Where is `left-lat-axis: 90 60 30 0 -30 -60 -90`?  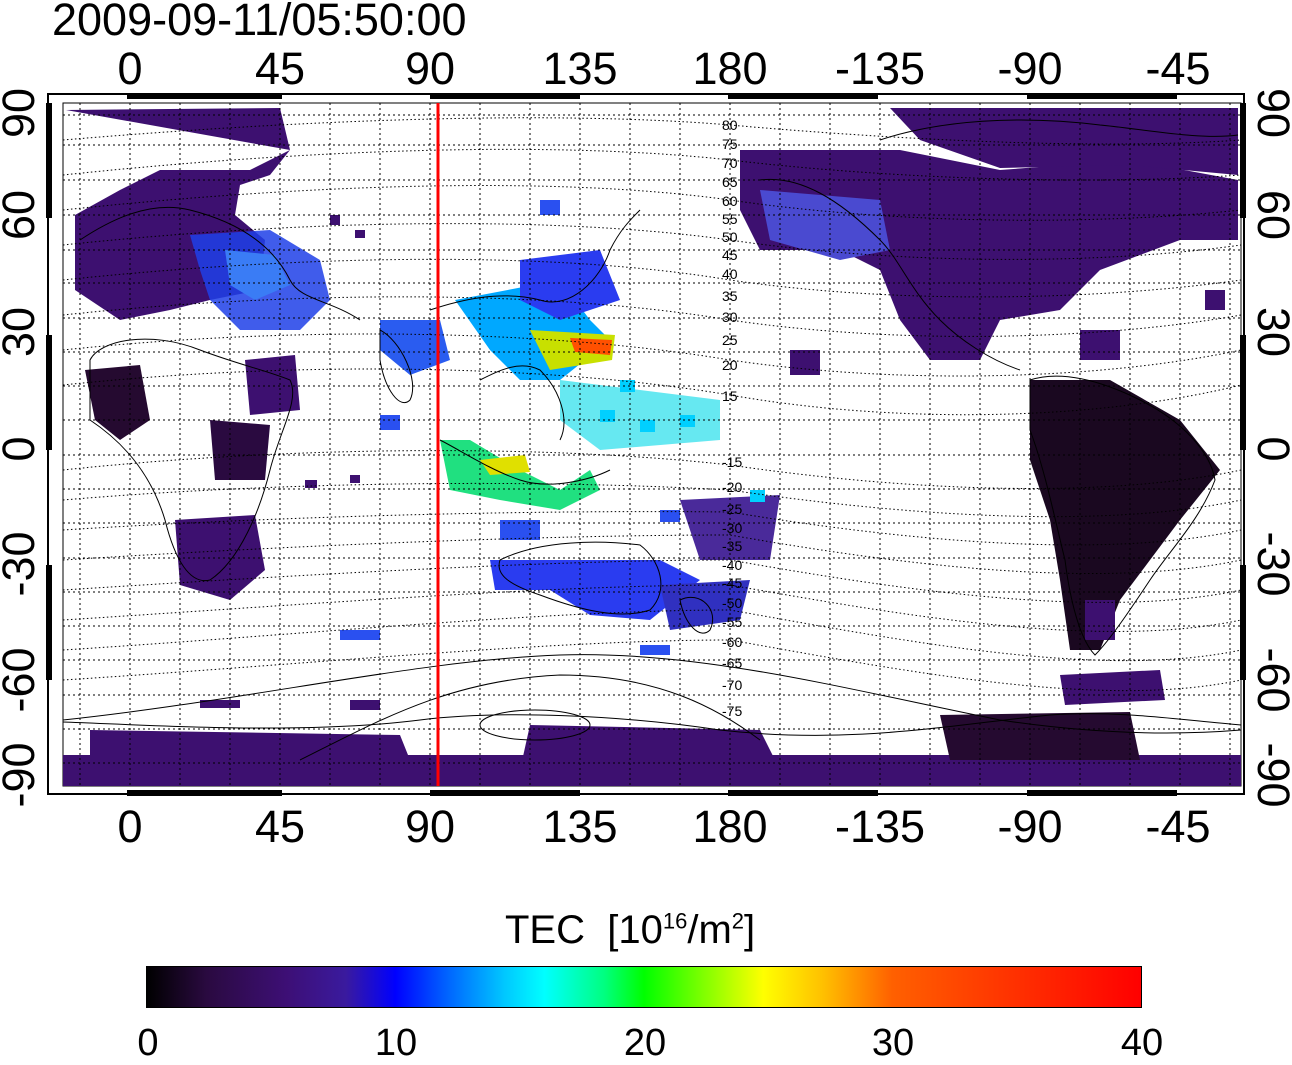
left-lat-axis: 90 60 30 0 -30 -60 -90 is located at coordinates (22, 448).